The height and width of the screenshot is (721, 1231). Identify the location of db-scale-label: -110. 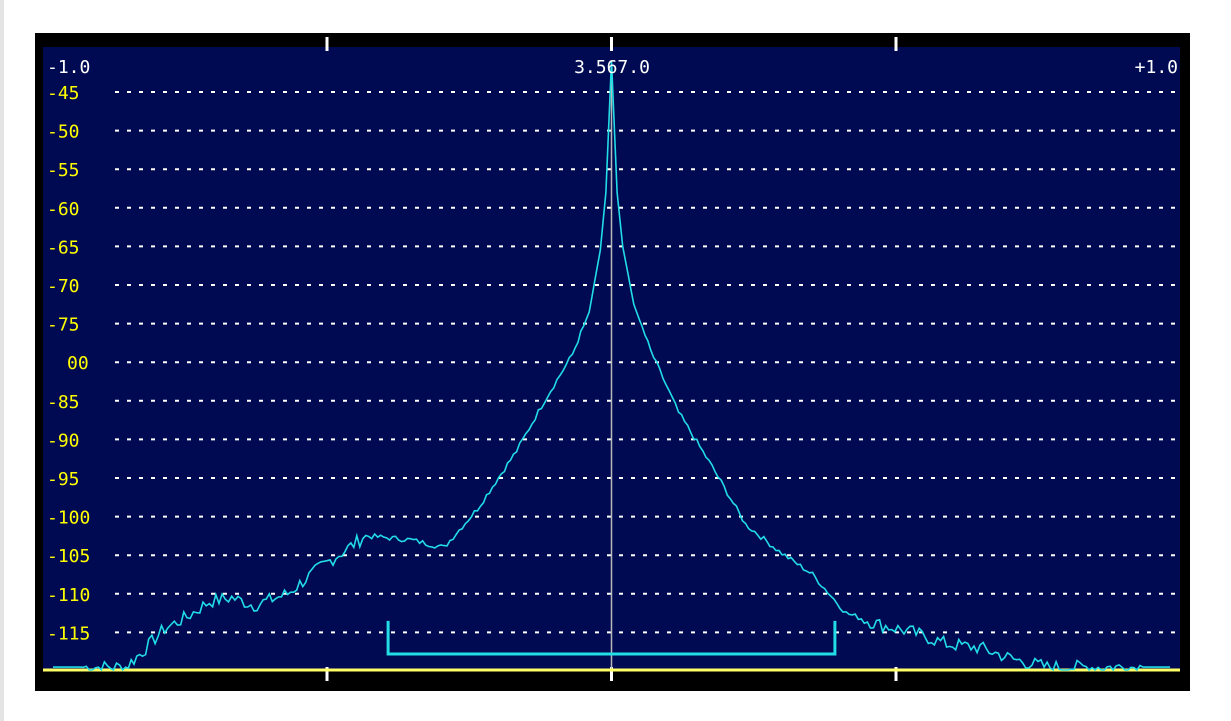
(68, 595).